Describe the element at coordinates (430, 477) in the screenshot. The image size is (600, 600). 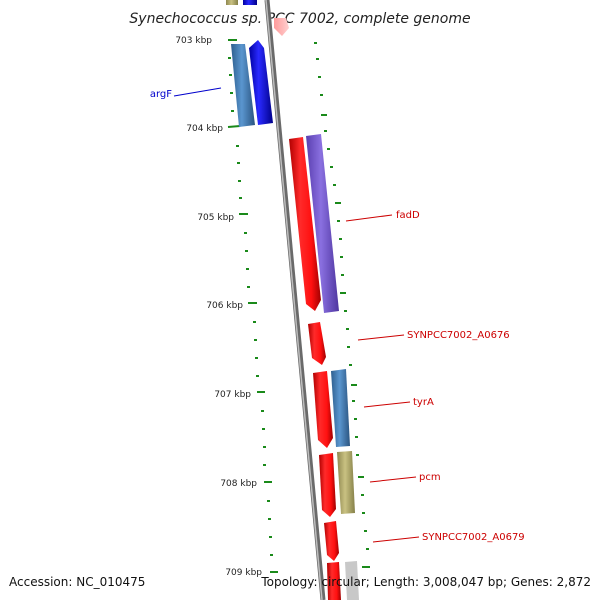
I see `feature-label-pcm: pcm` at that location.